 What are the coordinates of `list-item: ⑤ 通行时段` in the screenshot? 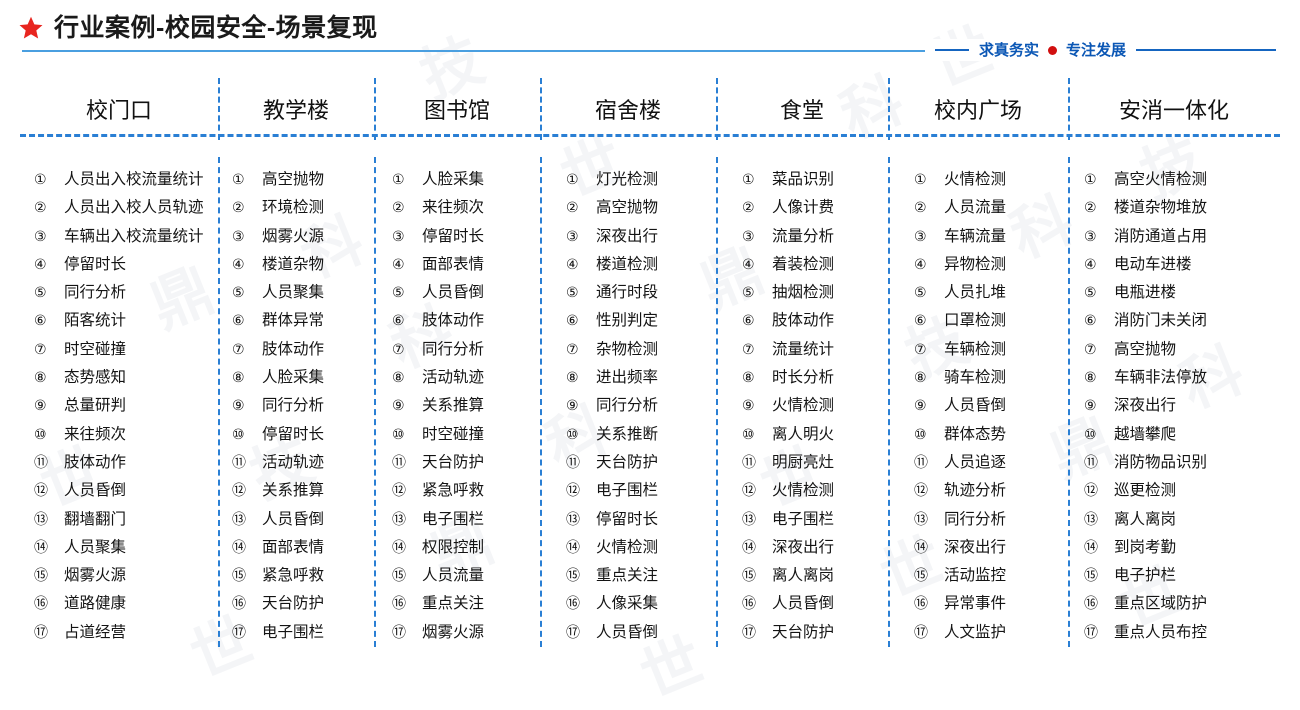 It's located at (641, 294).